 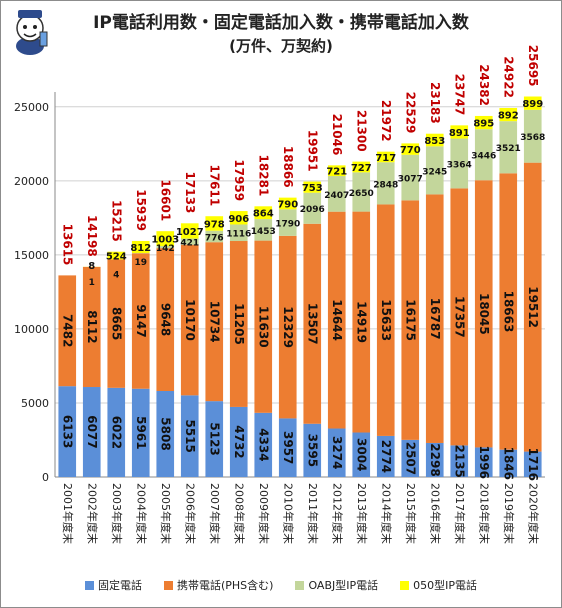 What do you see at coordinates (239, 513) in the screenshot?
I see `x-tick-label: 2008年度末` at bounding box center [239, 513].